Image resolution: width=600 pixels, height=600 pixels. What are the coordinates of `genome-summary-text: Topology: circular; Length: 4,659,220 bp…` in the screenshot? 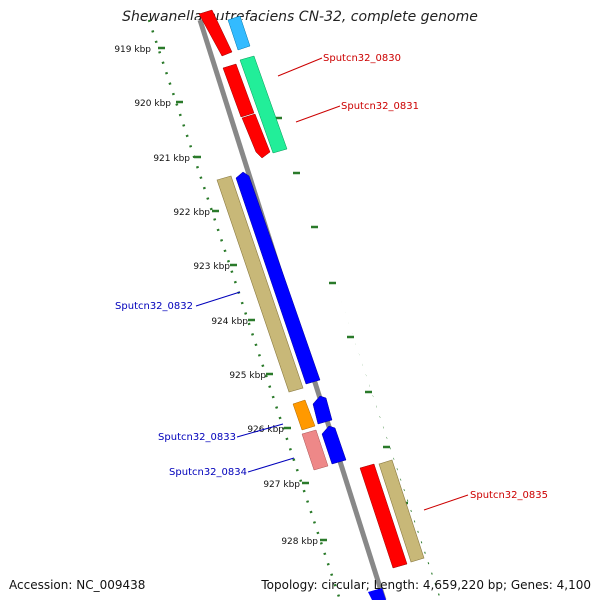 It's located at (426, 585).